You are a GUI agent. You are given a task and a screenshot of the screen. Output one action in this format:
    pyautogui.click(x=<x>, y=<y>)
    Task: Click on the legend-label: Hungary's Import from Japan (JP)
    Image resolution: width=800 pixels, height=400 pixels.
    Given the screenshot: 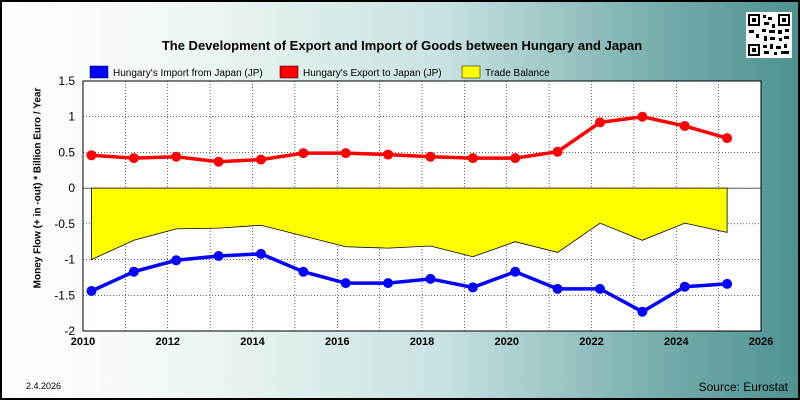 What is the action you would take?
    pyautogui.click(x=188, y=73)
    